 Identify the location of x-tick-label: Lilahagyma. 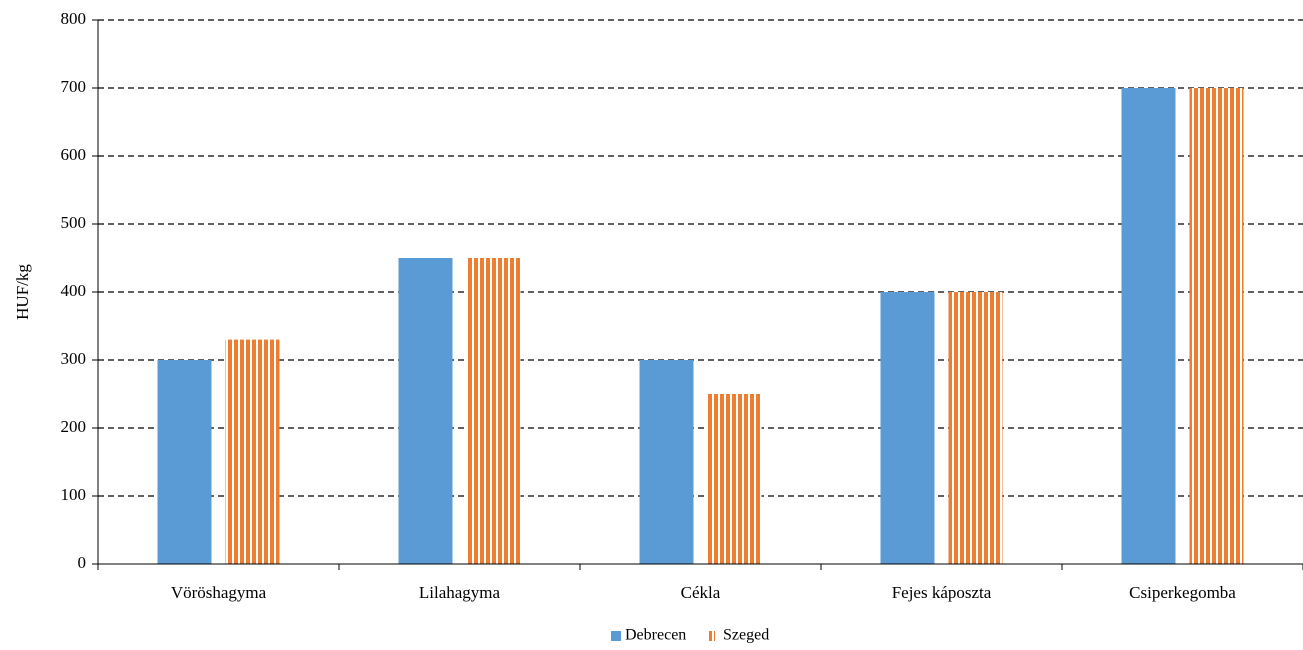
(460, 592).